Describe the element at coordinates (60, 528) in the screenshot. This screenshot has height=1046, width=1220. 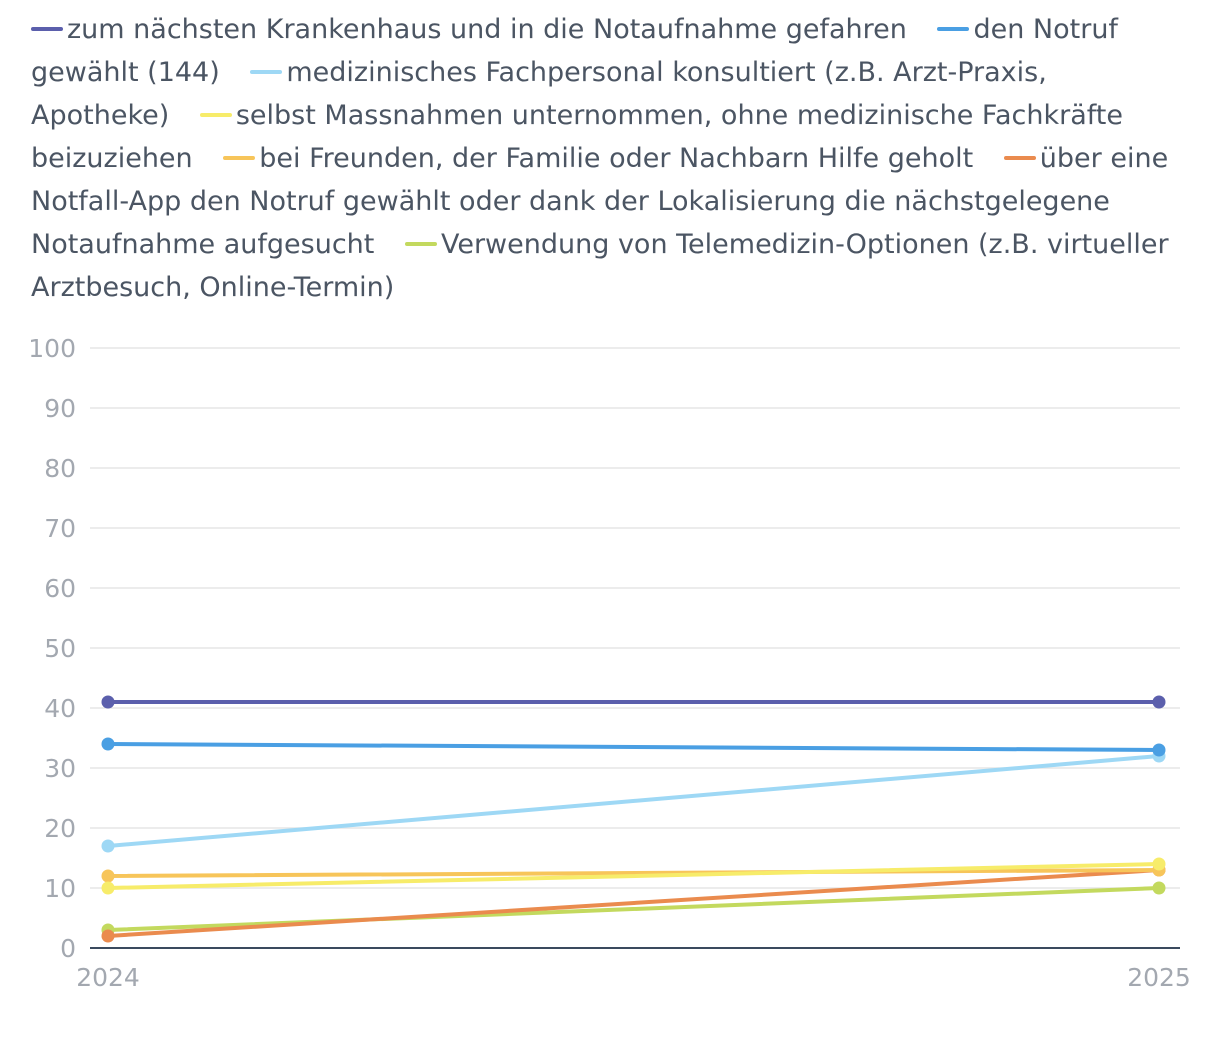
I see `y-tick-label: 70` at that location.